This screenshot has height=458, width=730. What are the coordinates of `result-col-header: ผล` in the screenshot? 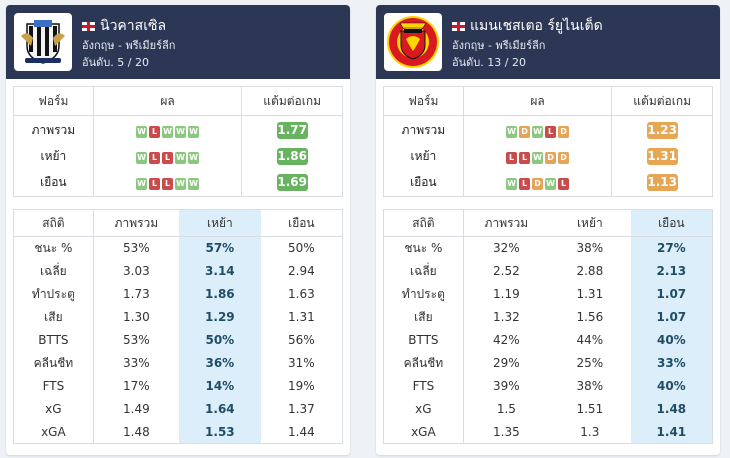 It's located at (168, 101).